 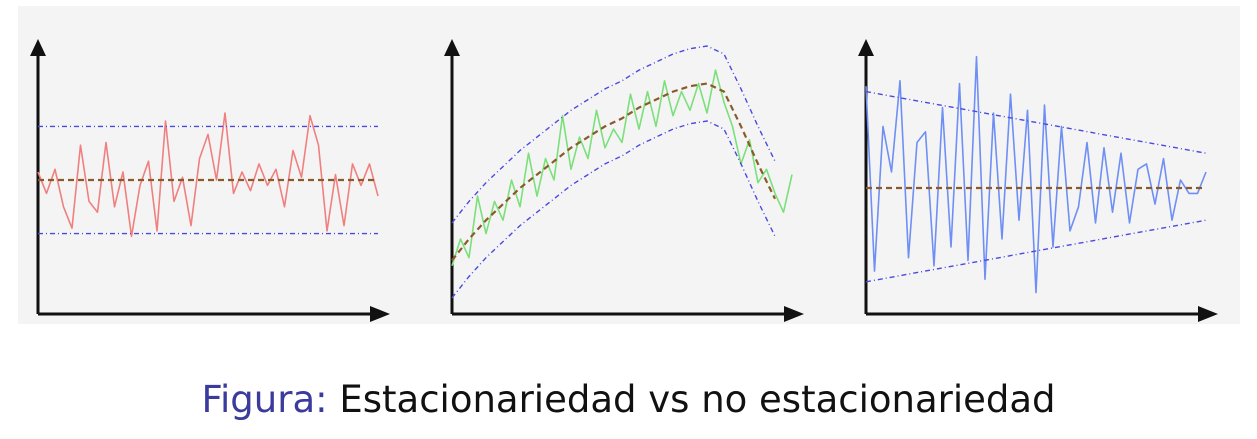 What do you see at coordinates (697, 399) in the screenshot?
I see `caption-text: Estacionariedad vs no estacionariedad` at bounding box center [697, 399].